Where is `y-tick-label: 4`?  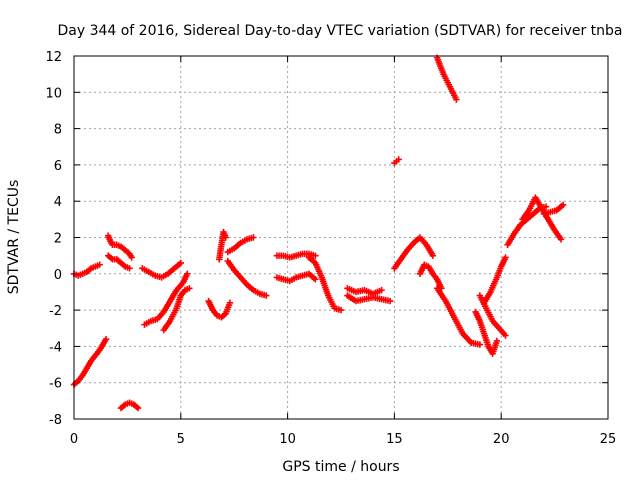 y-tick-label: 4 is located at coordinates (58, 202).